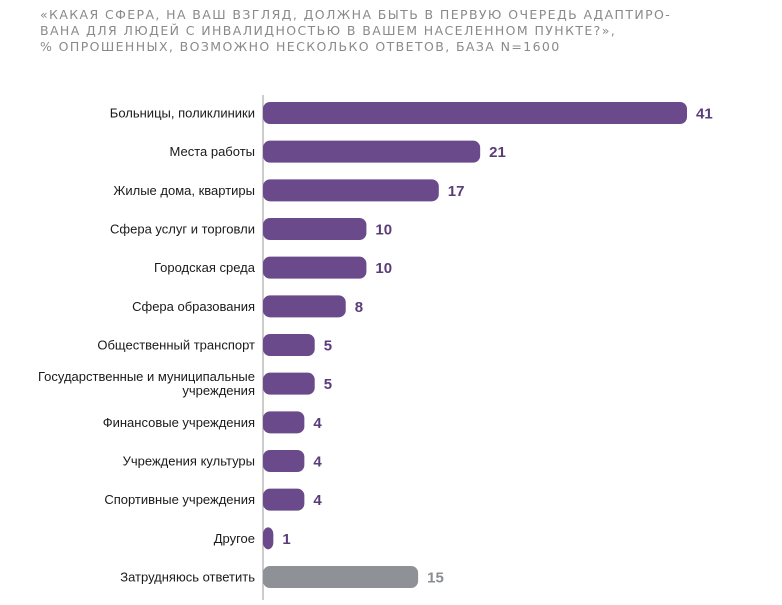 The image size is (782, 605). What do you see at coordinates (205, 267) in the screenshot?
I see `category-label: Городская среда` at bounding box center [205, 267].